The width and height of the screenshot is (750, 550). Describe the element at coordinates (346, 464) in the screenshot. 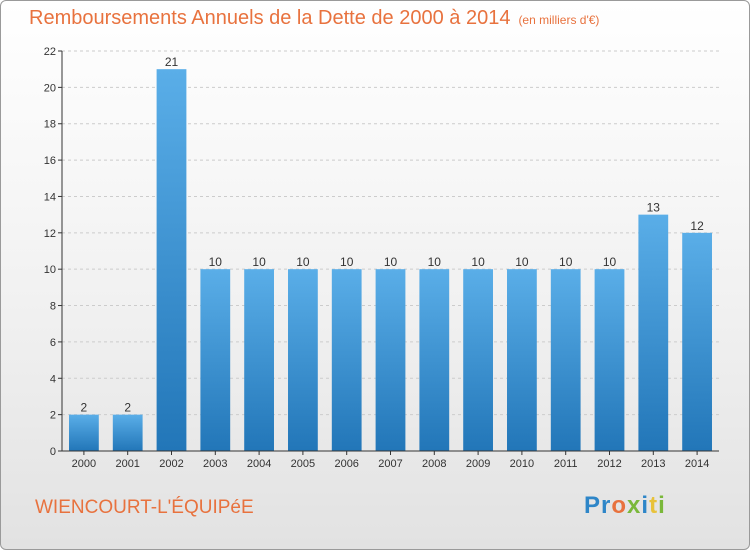

I see `x-tick-label: 2006` at that location.